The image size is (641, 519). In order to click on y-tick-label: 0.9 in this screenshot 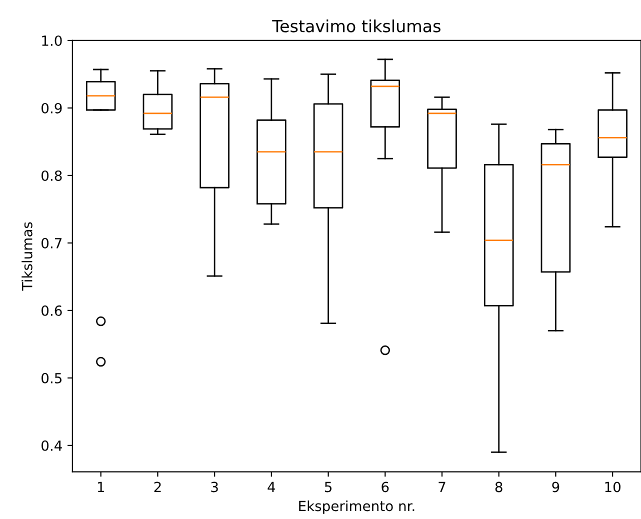, I will do `click(52, 108)`.